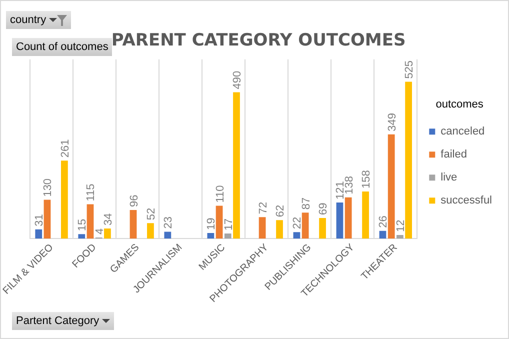 The image size is (509, 339). What do you see at coordinates (220, 194) in the screenshot?
I see `data-label: 110` at bounding box center [220, 194].